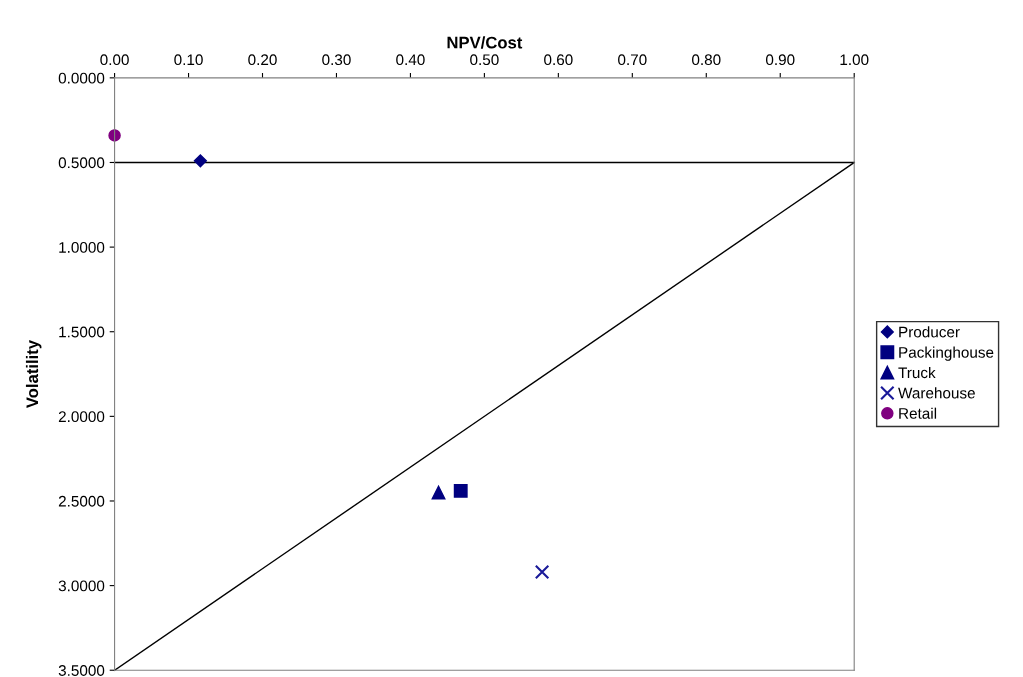 The image size is (1023, 677). What do you see at coordinates (81, 501) in the screenshot?
I see `y-tick-label: 2.5000` at bounding box center [81, 501].